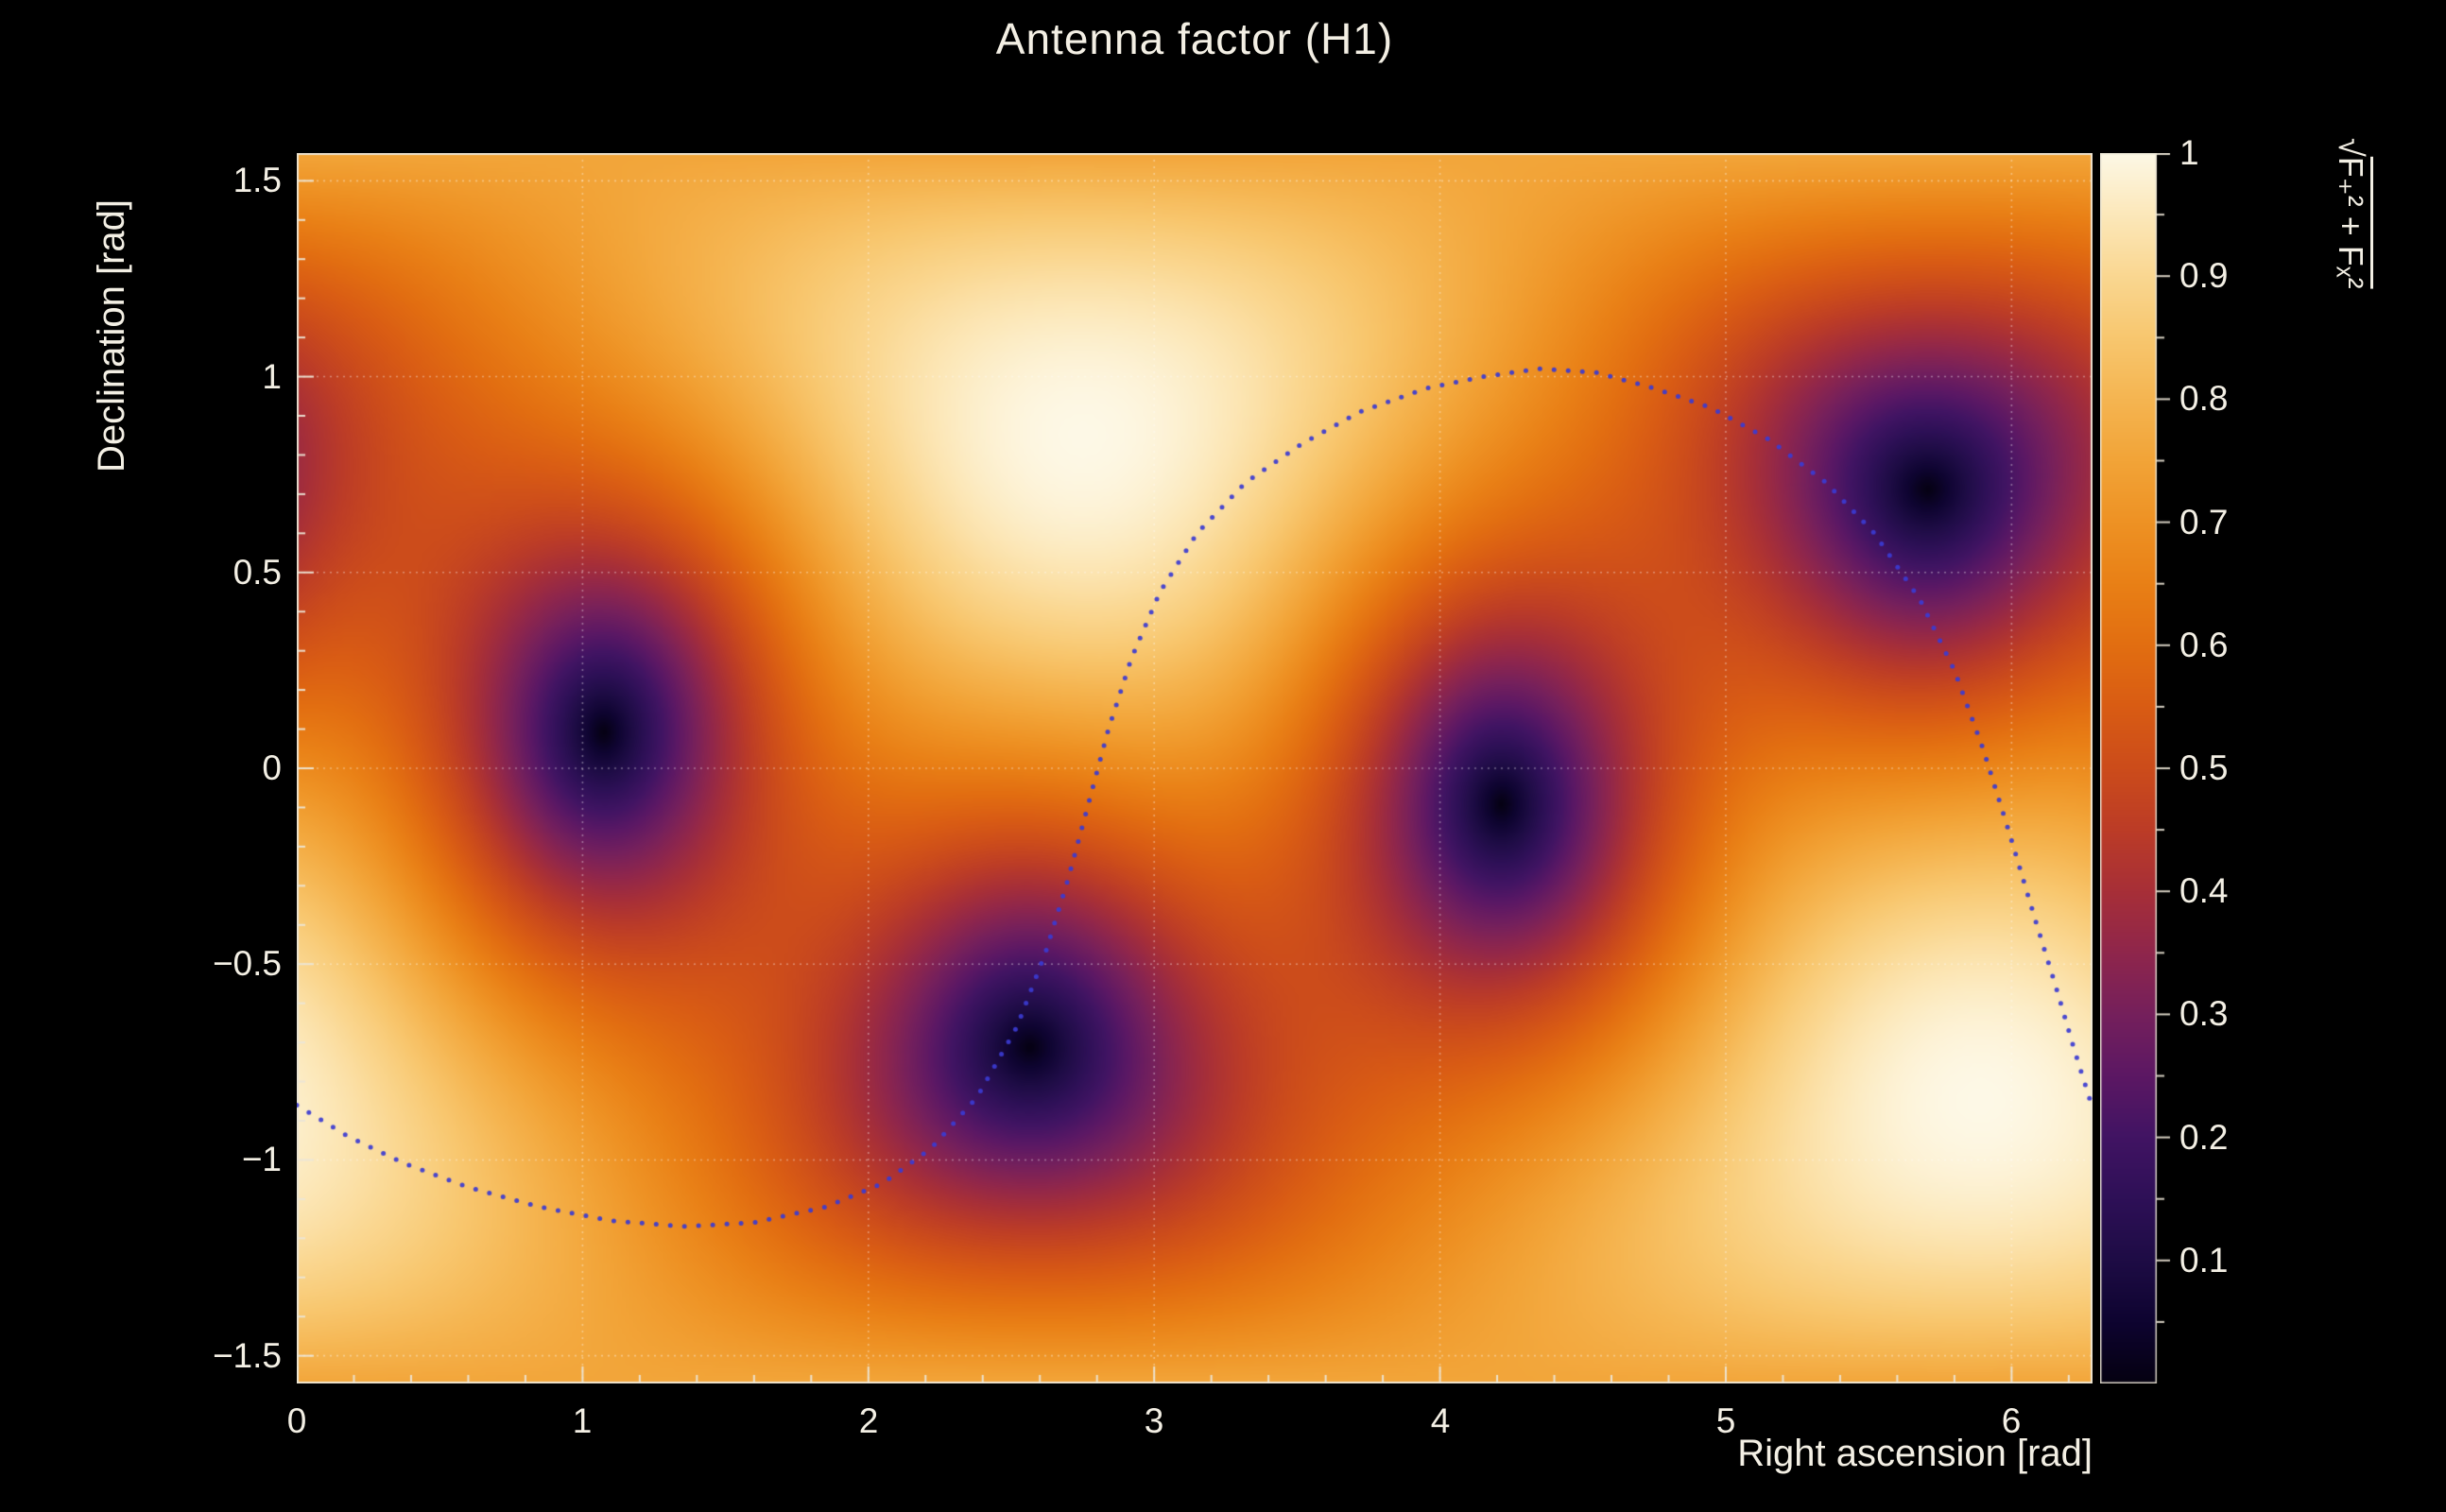  What do you see at coordinates (2204, 890) in the screenshot?
I see `colorbar-tick-label: 0.4` at bounding box center [2204, 890].